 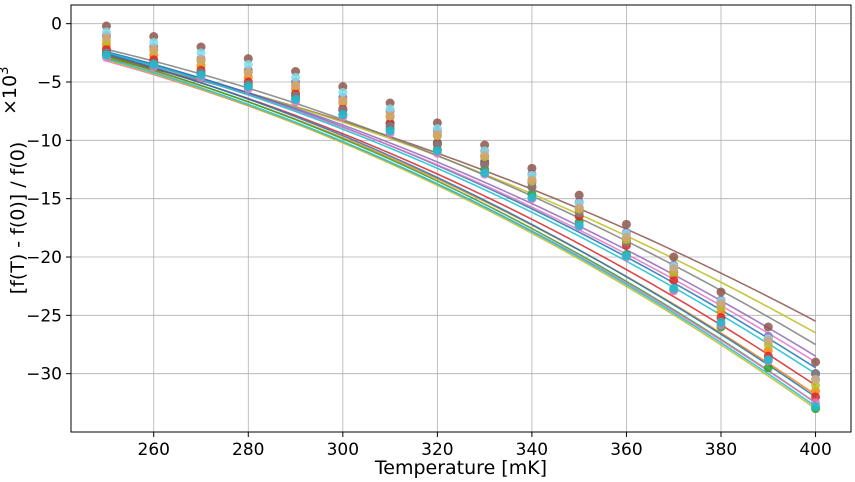 What do you see at coordinates (248, 450) in the screenshot?
I see `x-tick-label: 280` at bounding box center [248, 450].